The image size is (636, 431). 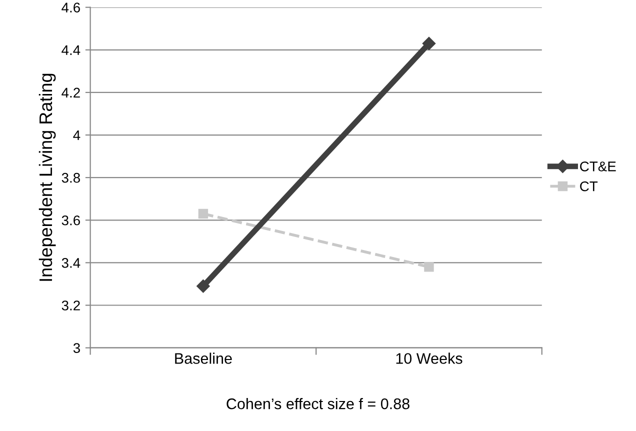 I want to click on y-tick-label: 3.8, so click(x=71, y=177).